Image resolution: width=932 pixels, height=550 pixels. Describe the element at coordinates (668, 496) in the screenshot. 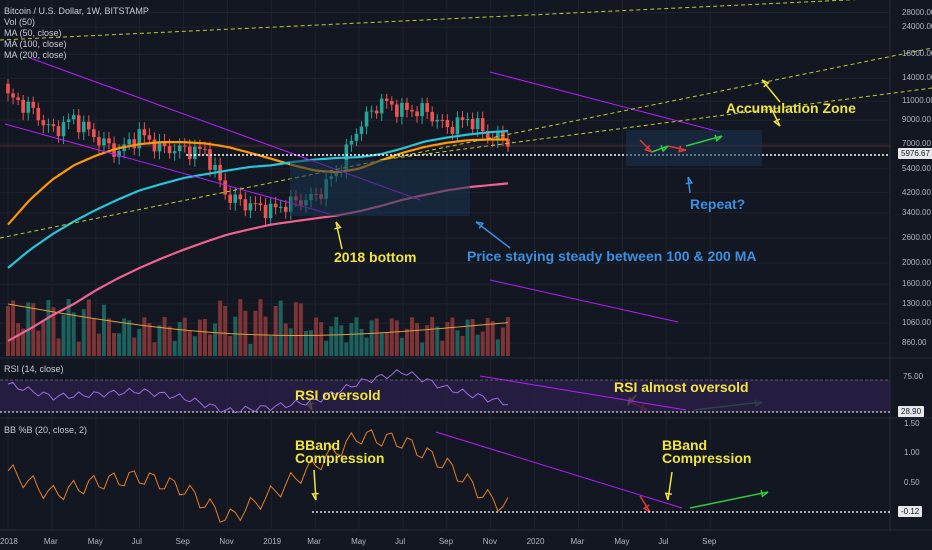

I see `arrow-yellow-bb-right-head` at that location.